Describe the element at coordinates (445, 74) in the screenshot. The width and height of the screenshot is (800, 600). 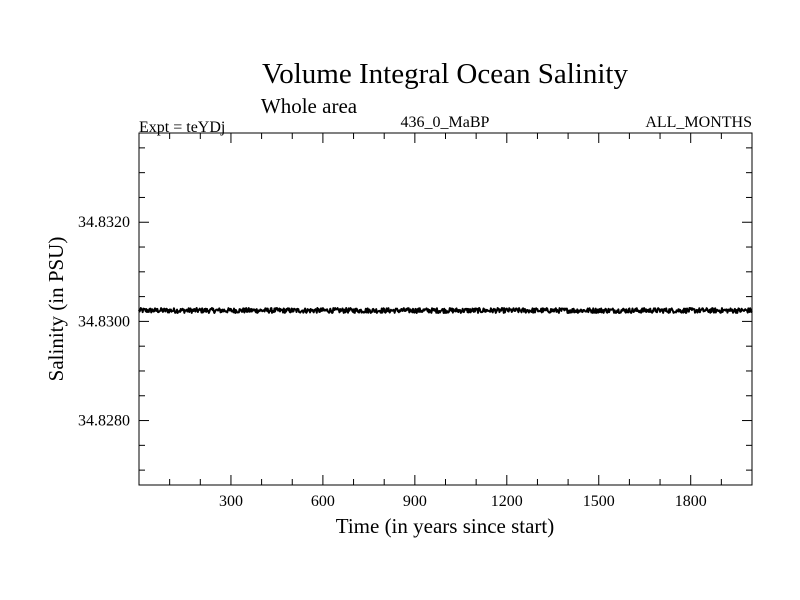
I see `chart-title: Volume Integral Ocean Salinity` at that location.